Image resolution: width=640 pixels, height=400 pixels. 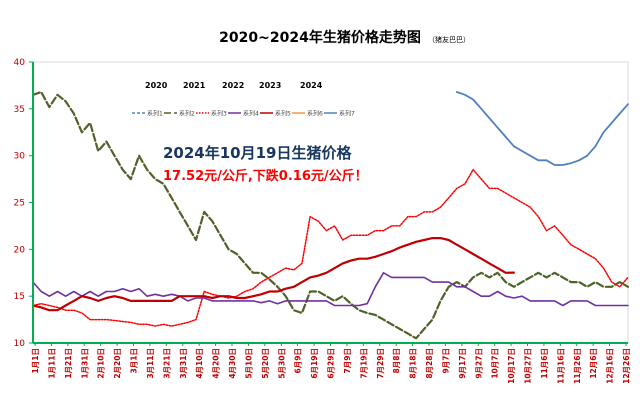 I want to click on year-label: 2024, so click(x=311, y=85).